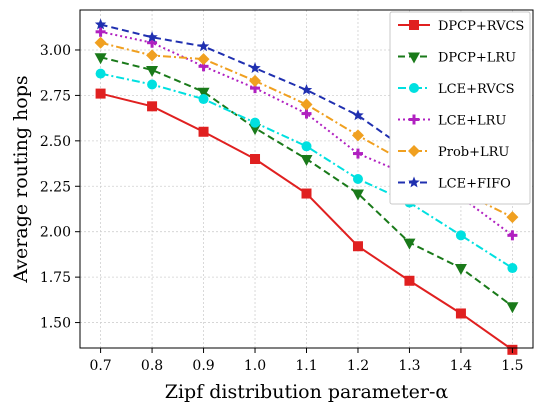  I want to click on x-tick-label: 0.9, so click(203, 366).